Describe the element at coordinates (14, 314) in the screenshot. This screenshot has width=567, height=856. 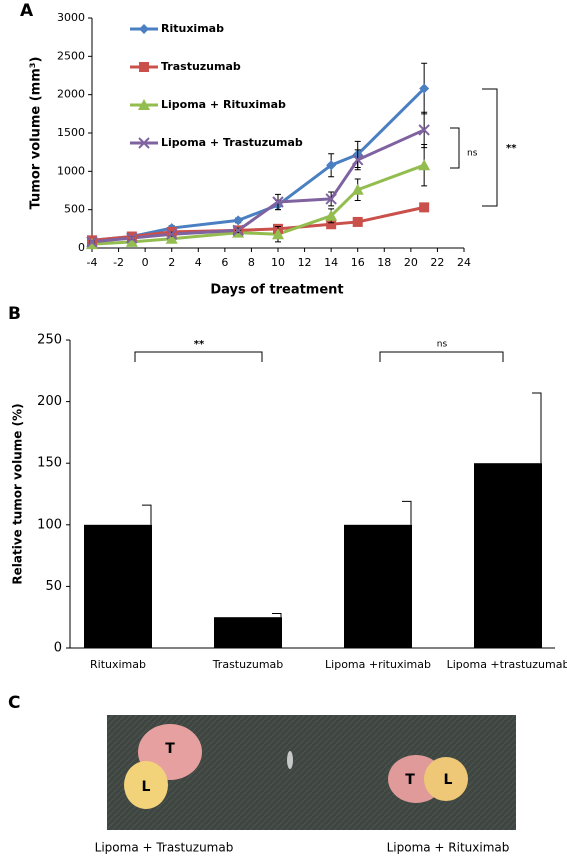
I see `panel-letter: B` at that location.